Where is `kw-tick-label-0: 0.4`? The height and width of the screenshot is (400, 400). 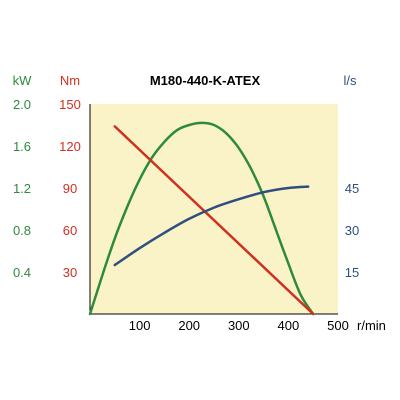 kw-tick-label-0: 0.4 is located at coordinates (22, 272).